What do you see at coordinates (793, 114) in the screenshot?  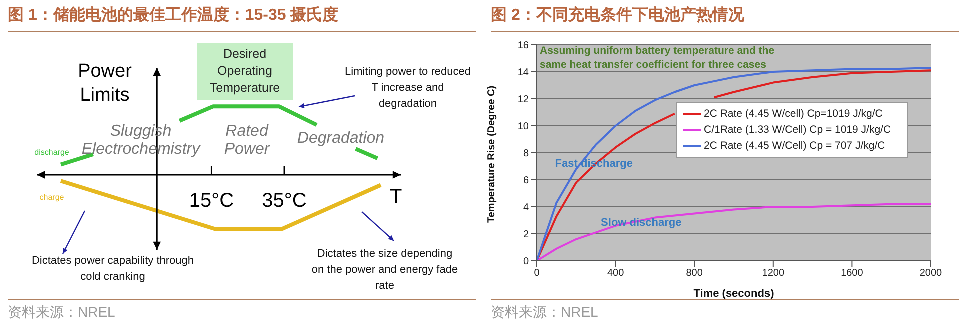 I see `legend-label: 2C Rate (4.45 W/cell) Cp=1019 J/kg/C` at bounding box center [793, 114].